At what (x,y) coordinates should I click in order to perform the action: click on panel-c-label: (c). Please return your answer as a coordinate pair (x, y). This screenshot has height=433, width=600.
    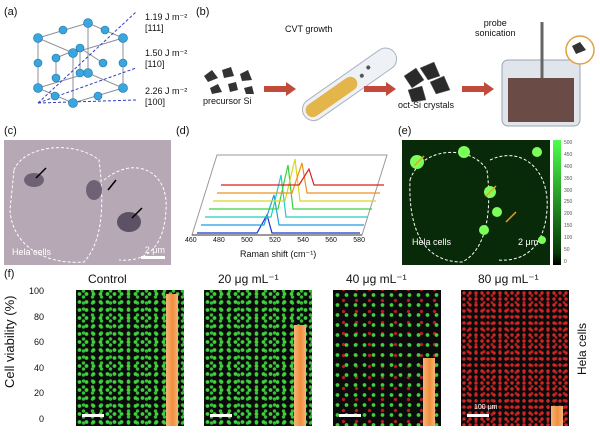
    Looking at the image, I should click on (10, 131).